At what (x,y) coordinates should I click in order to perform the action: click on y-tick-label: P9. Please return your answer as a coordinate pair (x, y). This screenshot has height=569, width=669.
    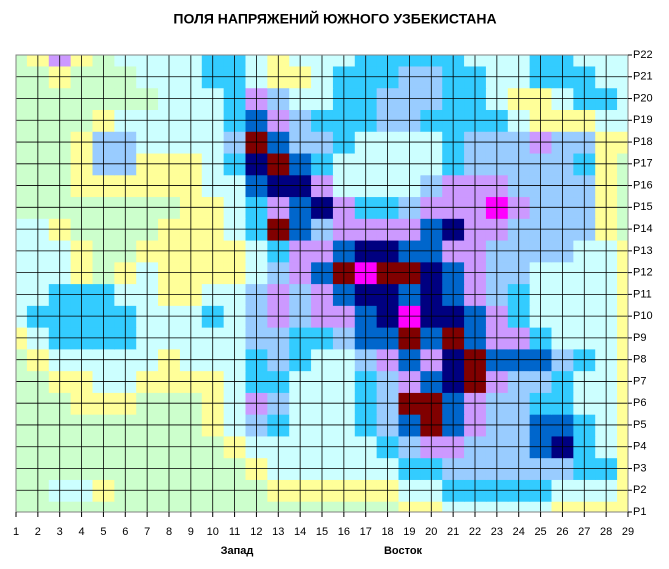
    Looking at the image, I should click on (639, 338).